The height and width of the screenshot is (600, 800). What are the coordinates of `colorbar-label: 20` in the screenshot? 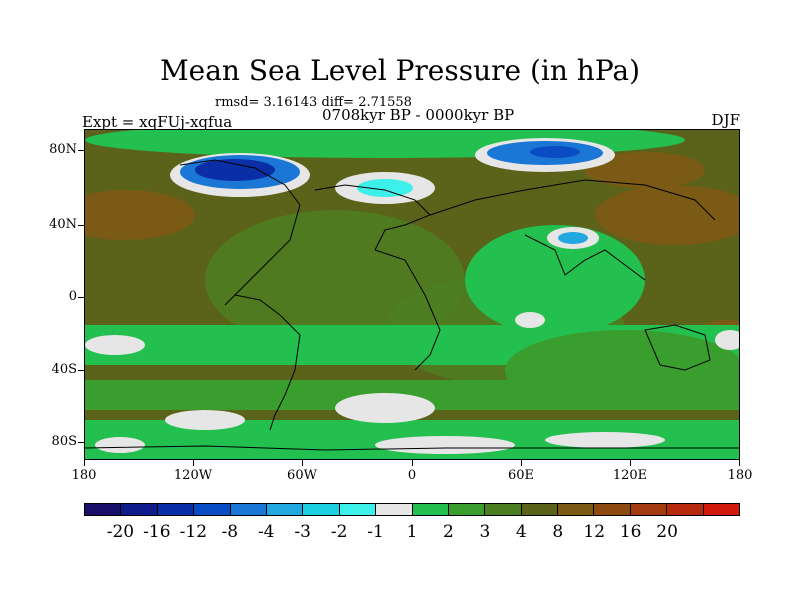 It's located at (667, 532).